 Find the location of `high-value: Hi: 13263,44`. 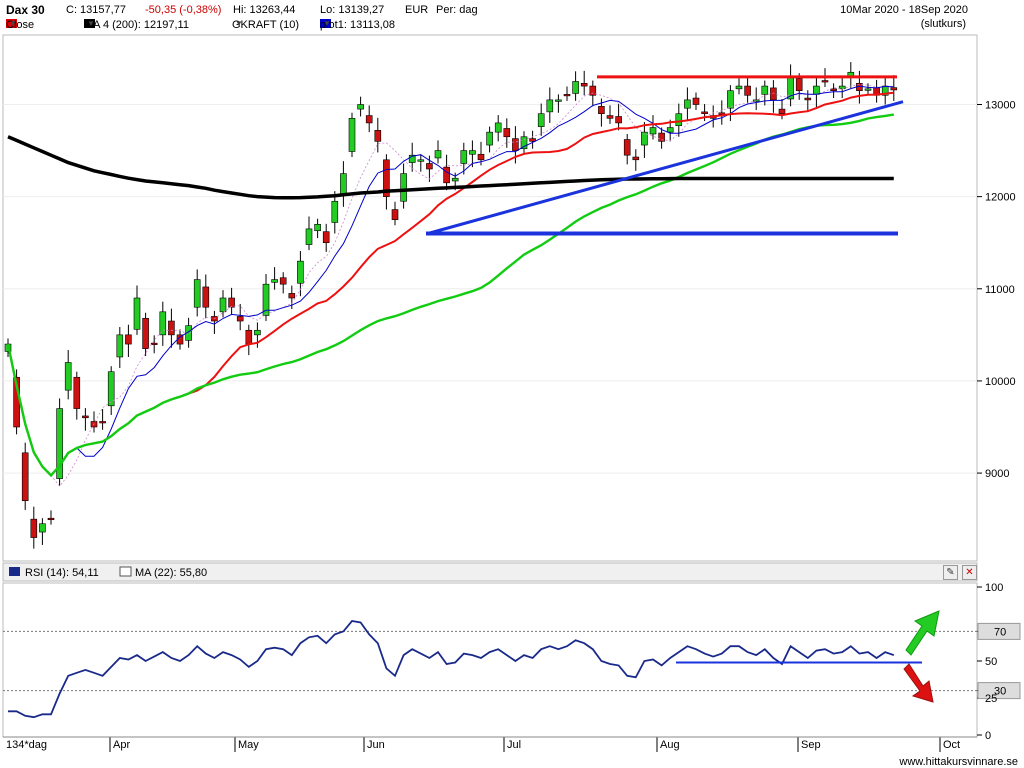

high-value: Hi: 13263,44 is located at coordinates (264, 10).